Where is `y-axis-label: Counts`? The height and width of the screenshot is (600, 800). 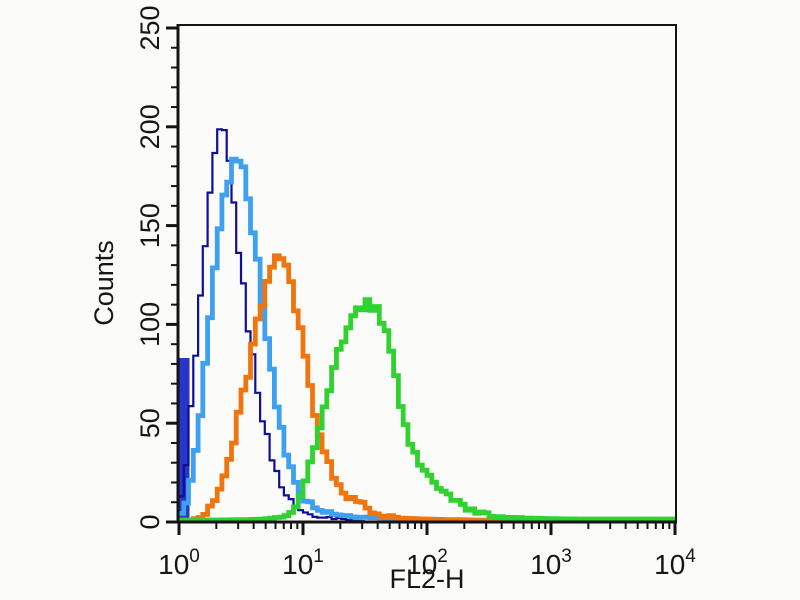 y-axis-label: Counts is located at coordinates (104, 283).